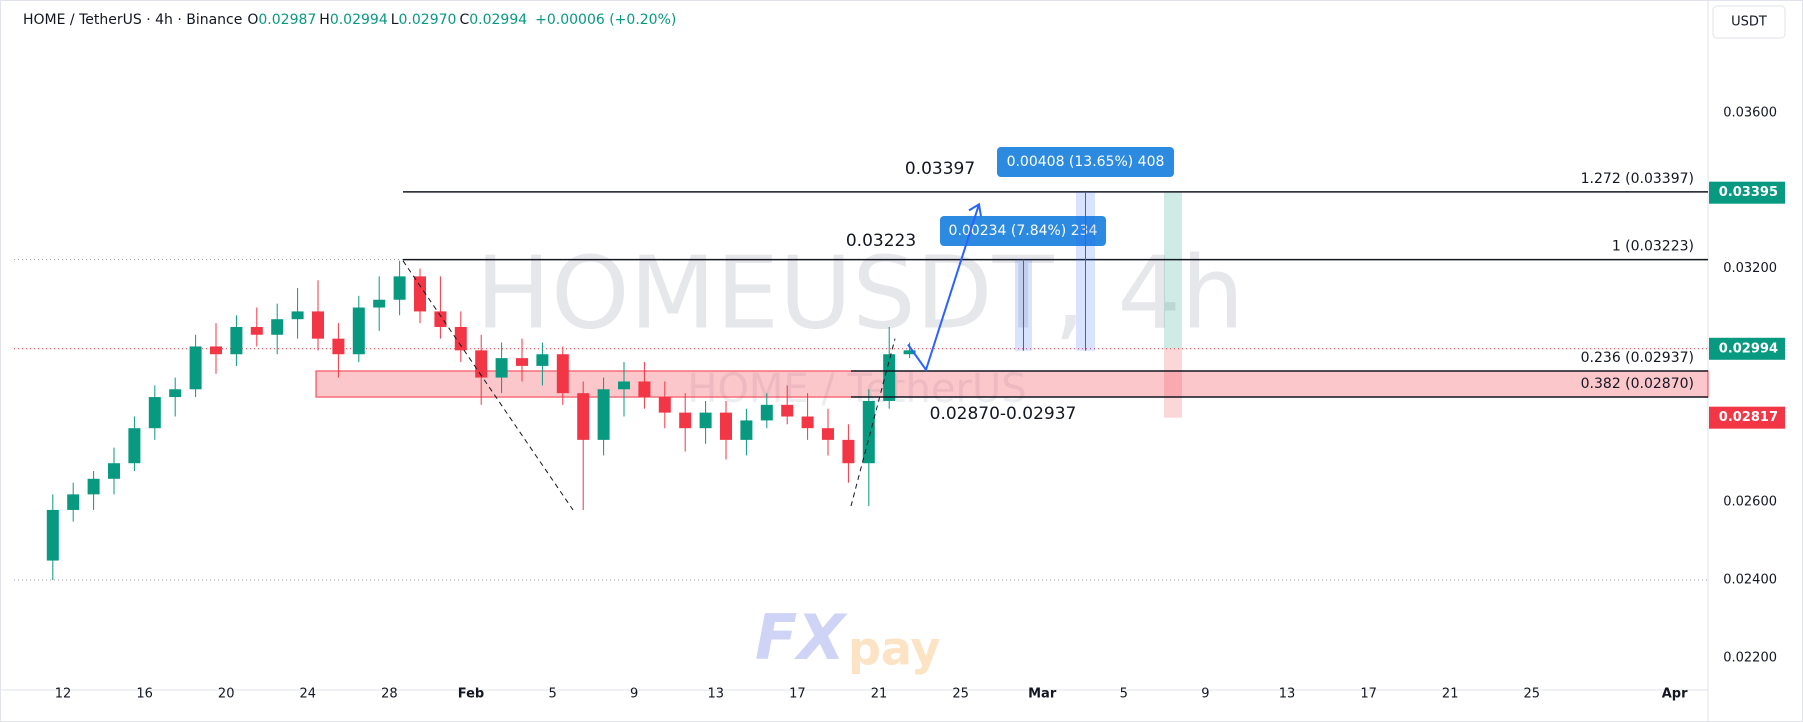  I want to click on position-profit, so click(1173, 270).